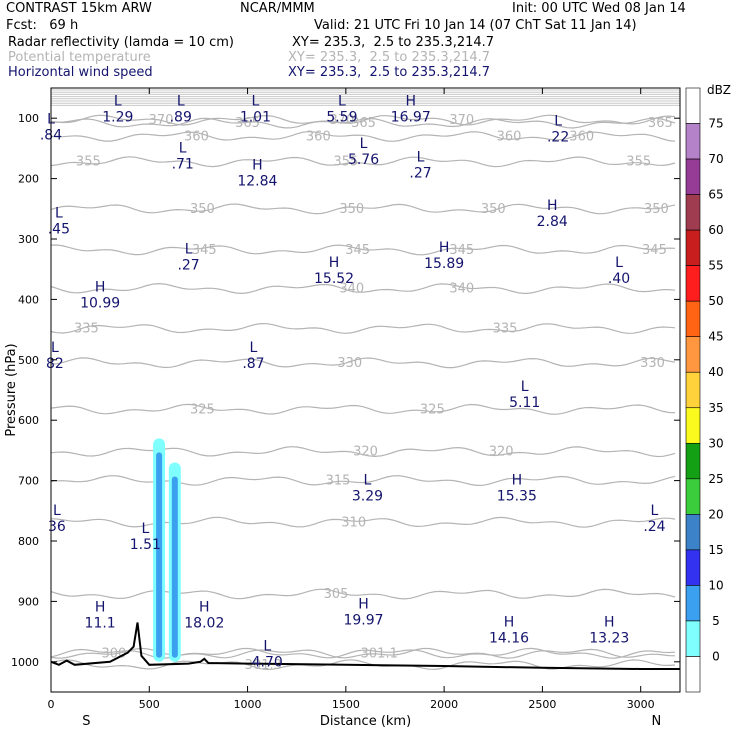 This screenshot has width=740, height=740. I want to click on colorbar-level-label: 35, so click(715, 408).